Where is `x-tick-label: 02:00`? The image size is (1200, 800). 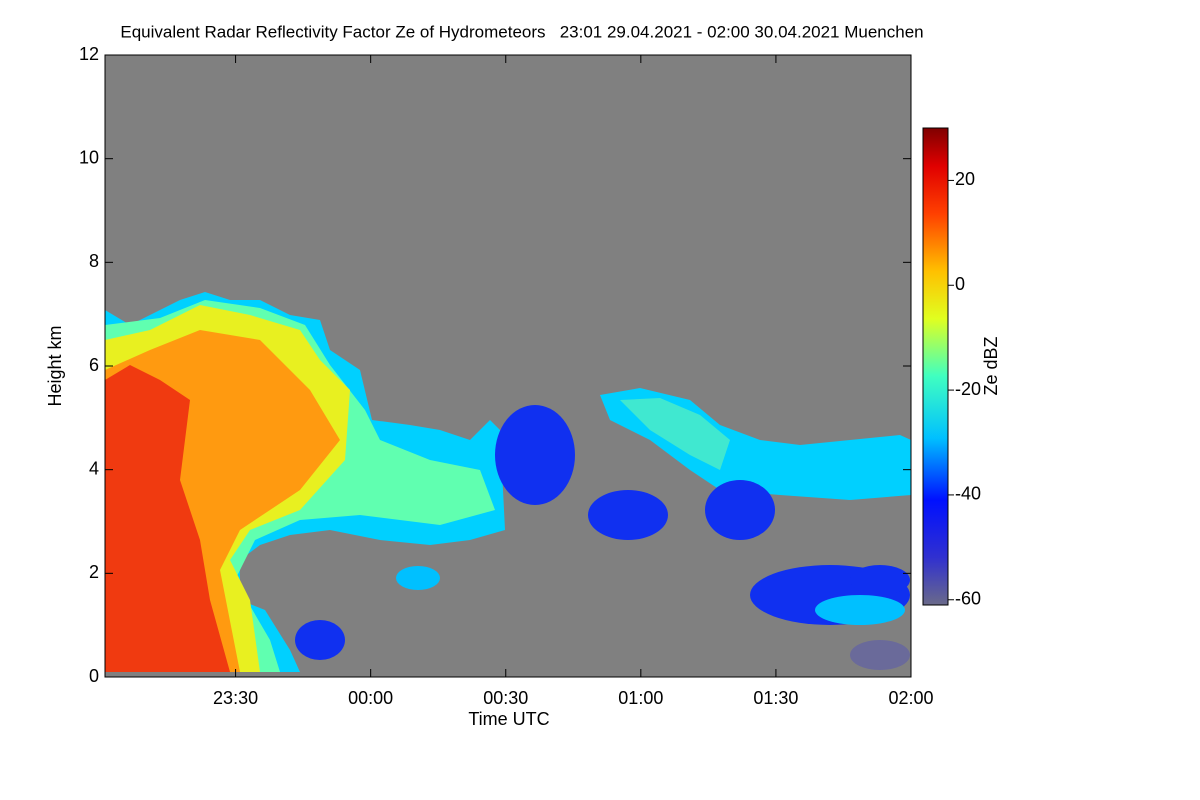
x-tick-label: 02:00 is located at coordinates (910, 698).